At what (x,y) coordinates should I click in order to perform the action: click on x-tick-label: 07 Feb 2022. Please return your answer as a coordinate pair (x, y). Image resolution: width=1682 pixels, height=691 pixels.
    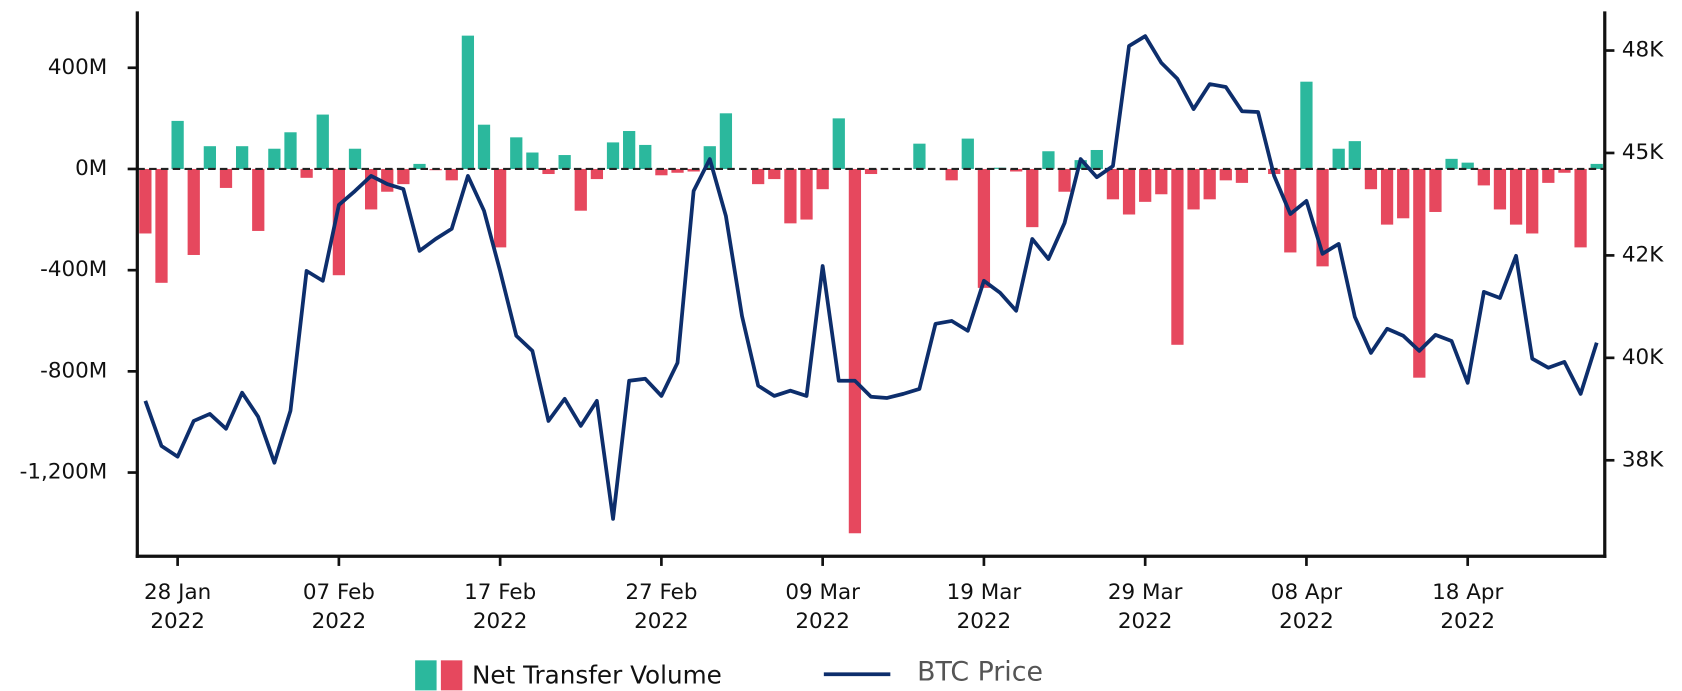
    Looking at the image, I should click on (338, 606).